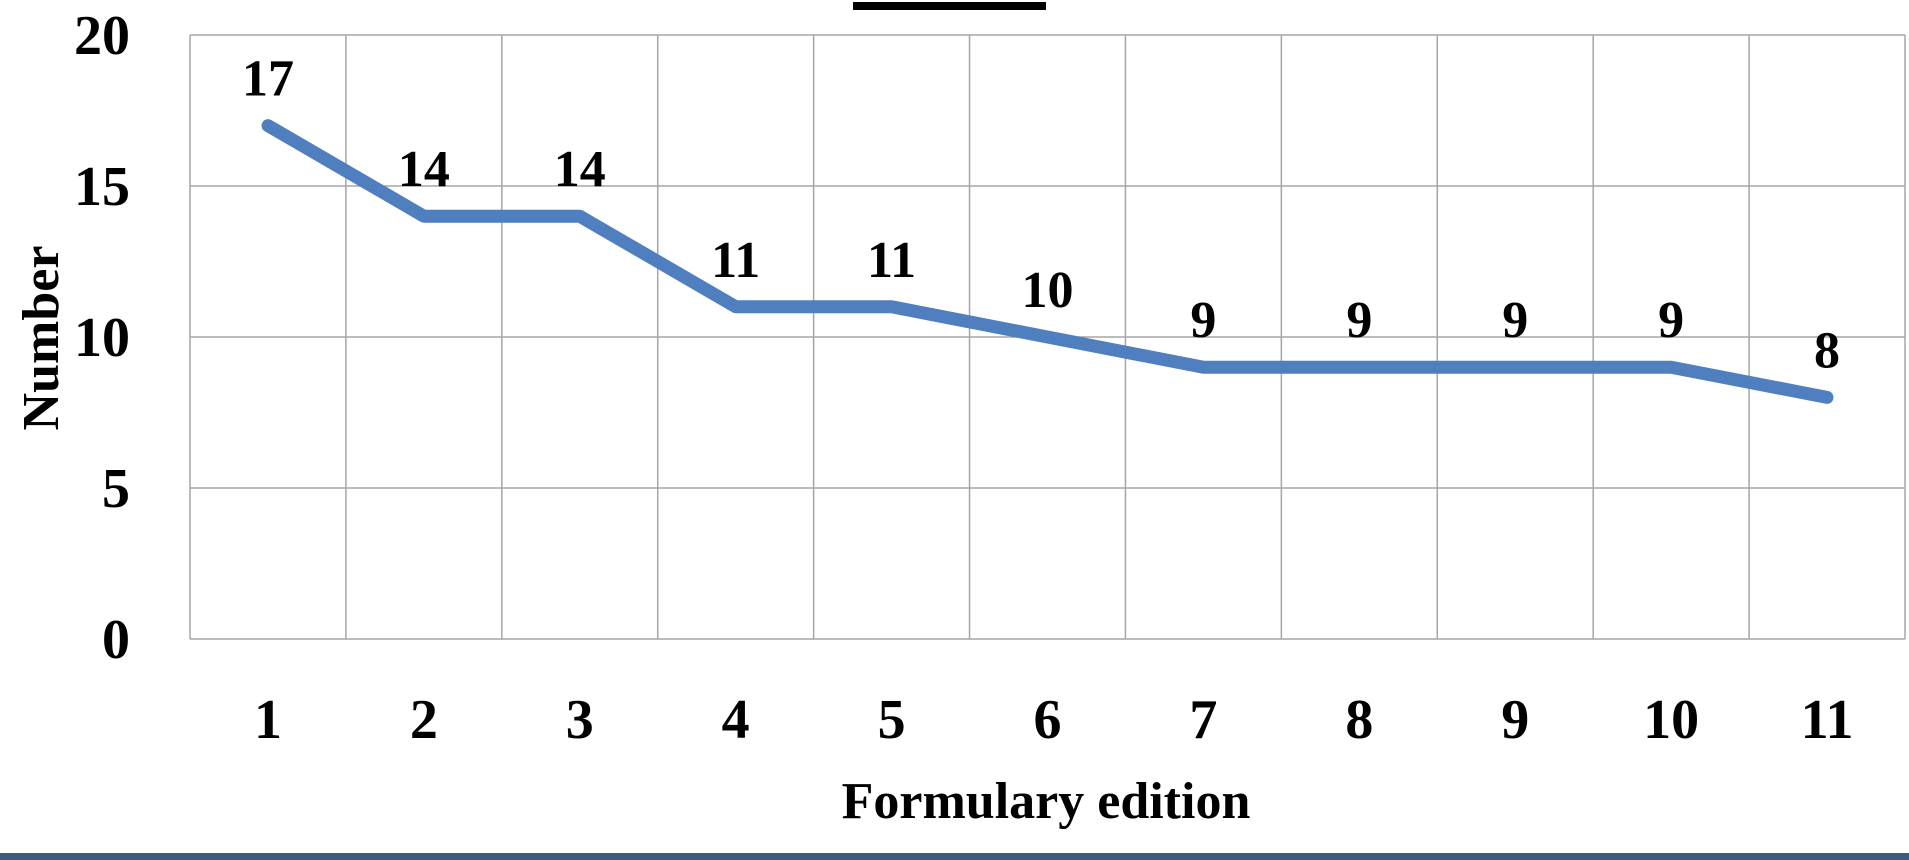 The image size is (1909, 860). Describe the element at coordinates (1048, 720) in the screenshot. I see `x-tick-label: 6` at that location.